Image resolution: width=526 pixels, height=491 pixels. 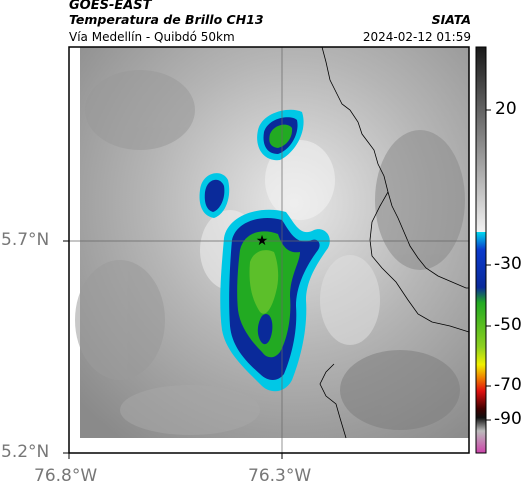 I want to click on colorbar-label-minus70: -70, so click(x=508, y=385).